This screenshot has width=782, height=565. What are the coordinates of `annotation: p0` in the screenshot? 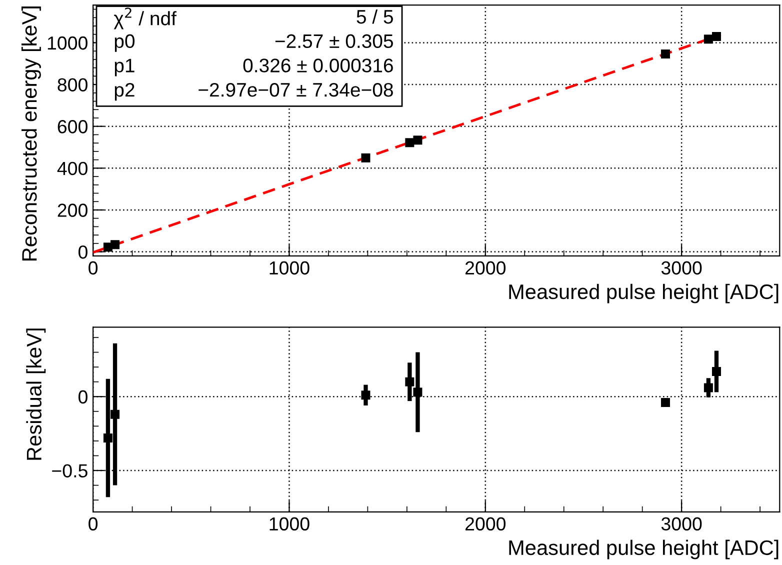 It's located at (124, 43).